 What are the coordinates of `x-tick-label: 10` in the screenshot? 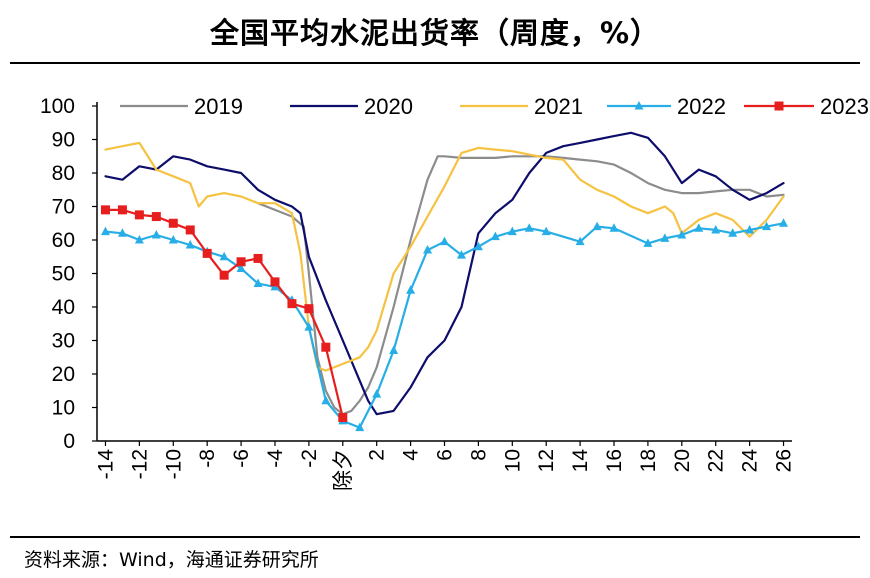 It's located at (512, 460).